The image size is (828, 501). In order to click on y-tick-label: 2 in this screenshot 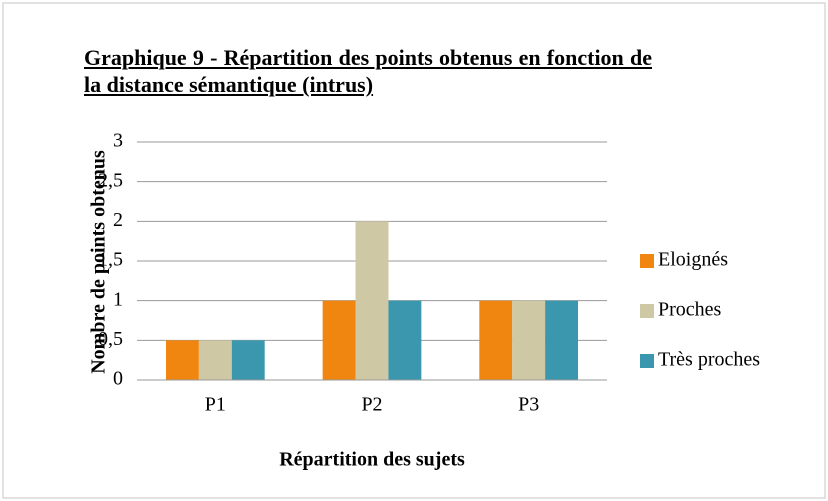, I will do `click(118, 220)`.